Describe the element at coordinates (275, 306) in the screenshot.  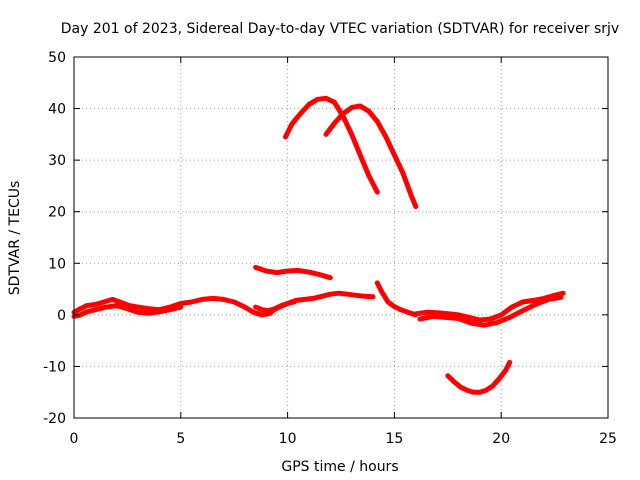
I see `series-line-low-band-d` at that location.